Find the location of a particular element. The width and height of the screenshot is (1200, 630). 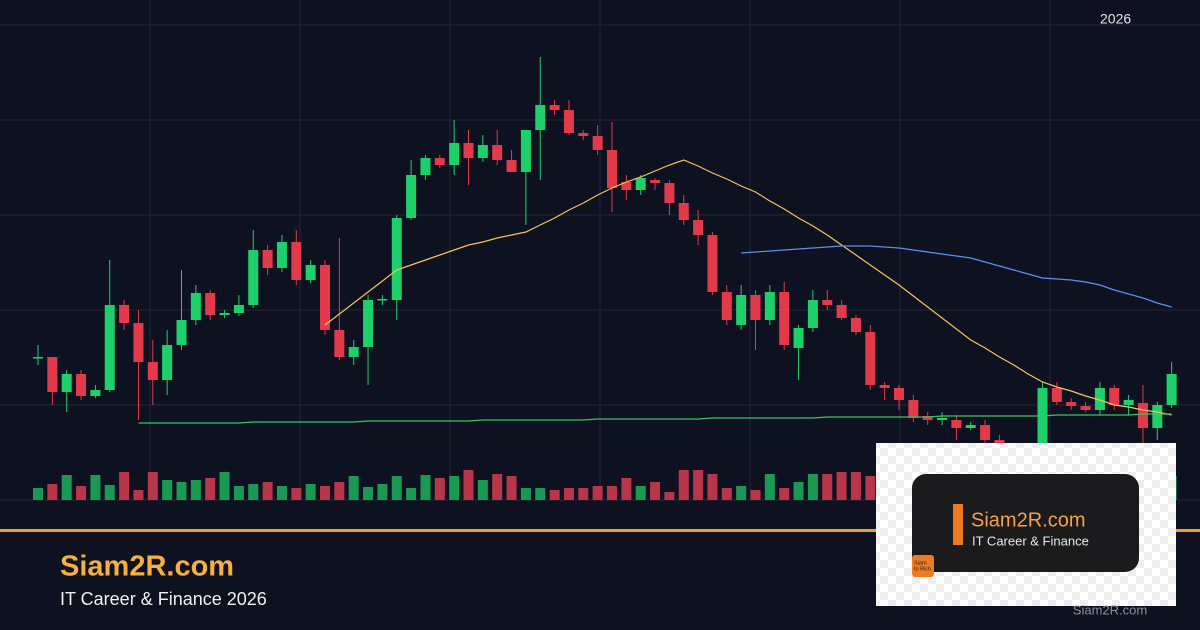

watermark: Siam2R.com is located at coordinates (1110, 609).